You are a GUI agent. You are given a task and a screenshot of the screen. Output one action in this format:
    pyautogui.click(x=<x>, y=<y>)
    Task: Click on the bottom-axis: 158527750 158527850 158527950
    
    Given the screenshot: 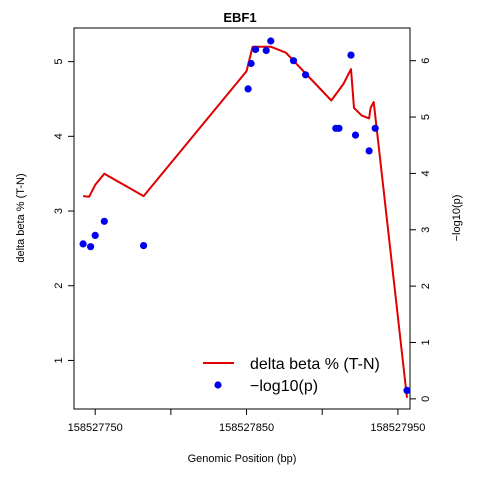 What is the action you would take?
    pyautogui.click(x=246, y=421)
    